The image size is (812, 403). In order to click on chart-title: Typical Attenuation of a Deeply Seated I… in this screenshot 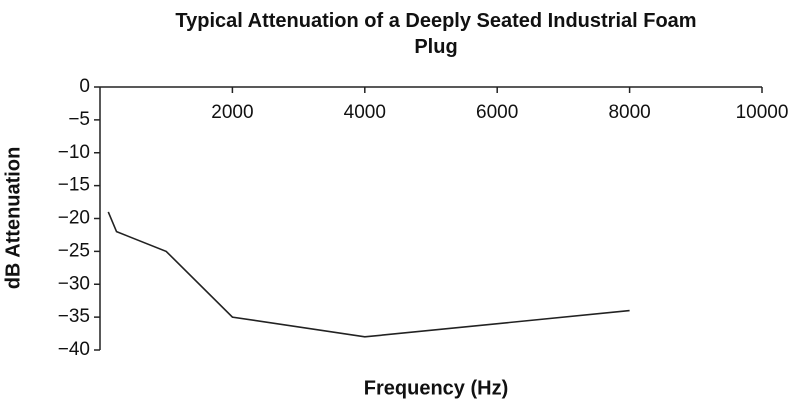, I will do `click(436, 34)`.